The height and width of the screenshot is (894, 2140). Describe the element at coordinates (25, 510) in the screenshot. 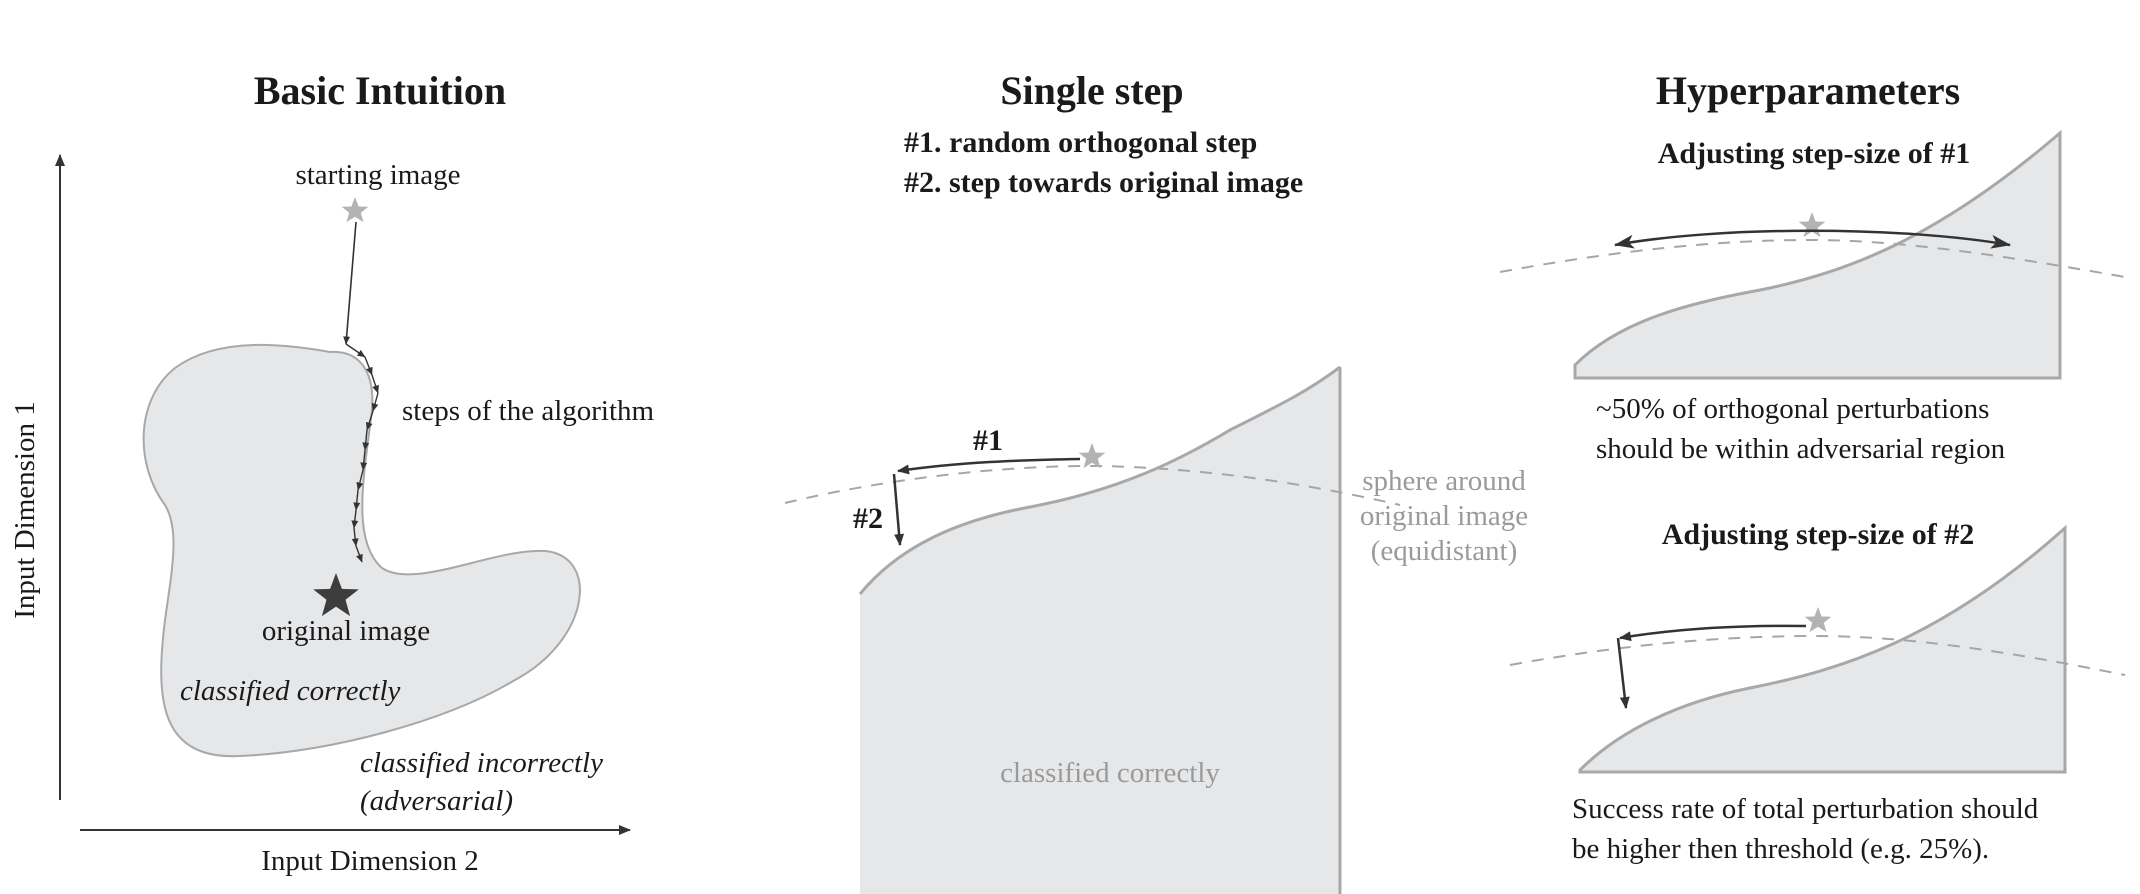

I see `y-axis-label: Input Dimension 1` at that location.